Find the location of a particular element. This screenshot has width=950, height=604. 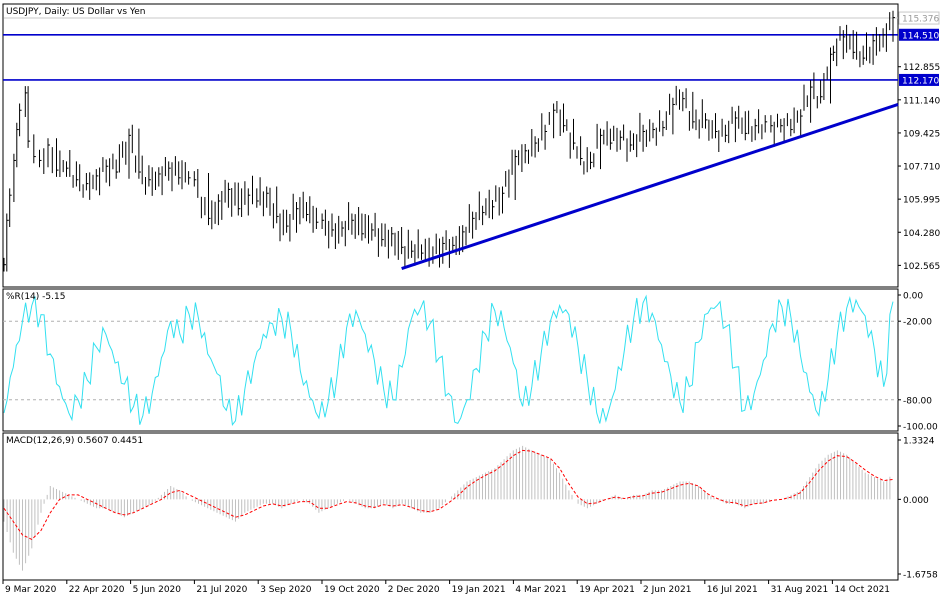

time-tick-label: 19 Oct 2020 is located at coordinates (352, 590).